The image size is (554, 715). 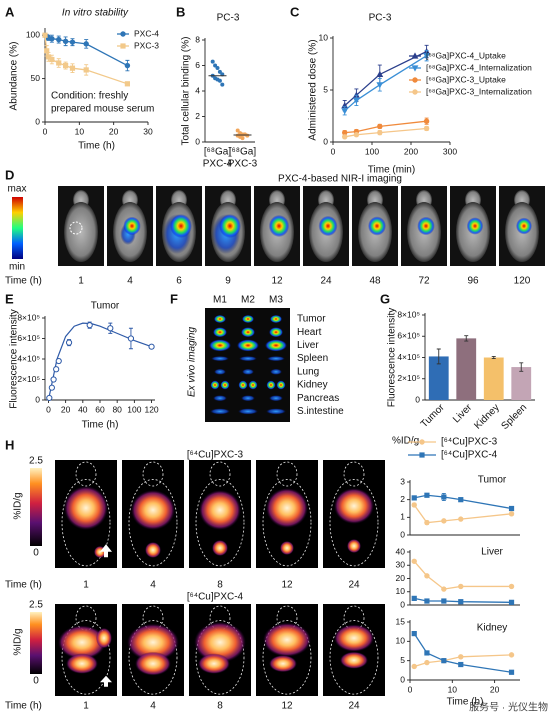 I want to click on x-axis-label: Time (h), so click(x=465, y=702).